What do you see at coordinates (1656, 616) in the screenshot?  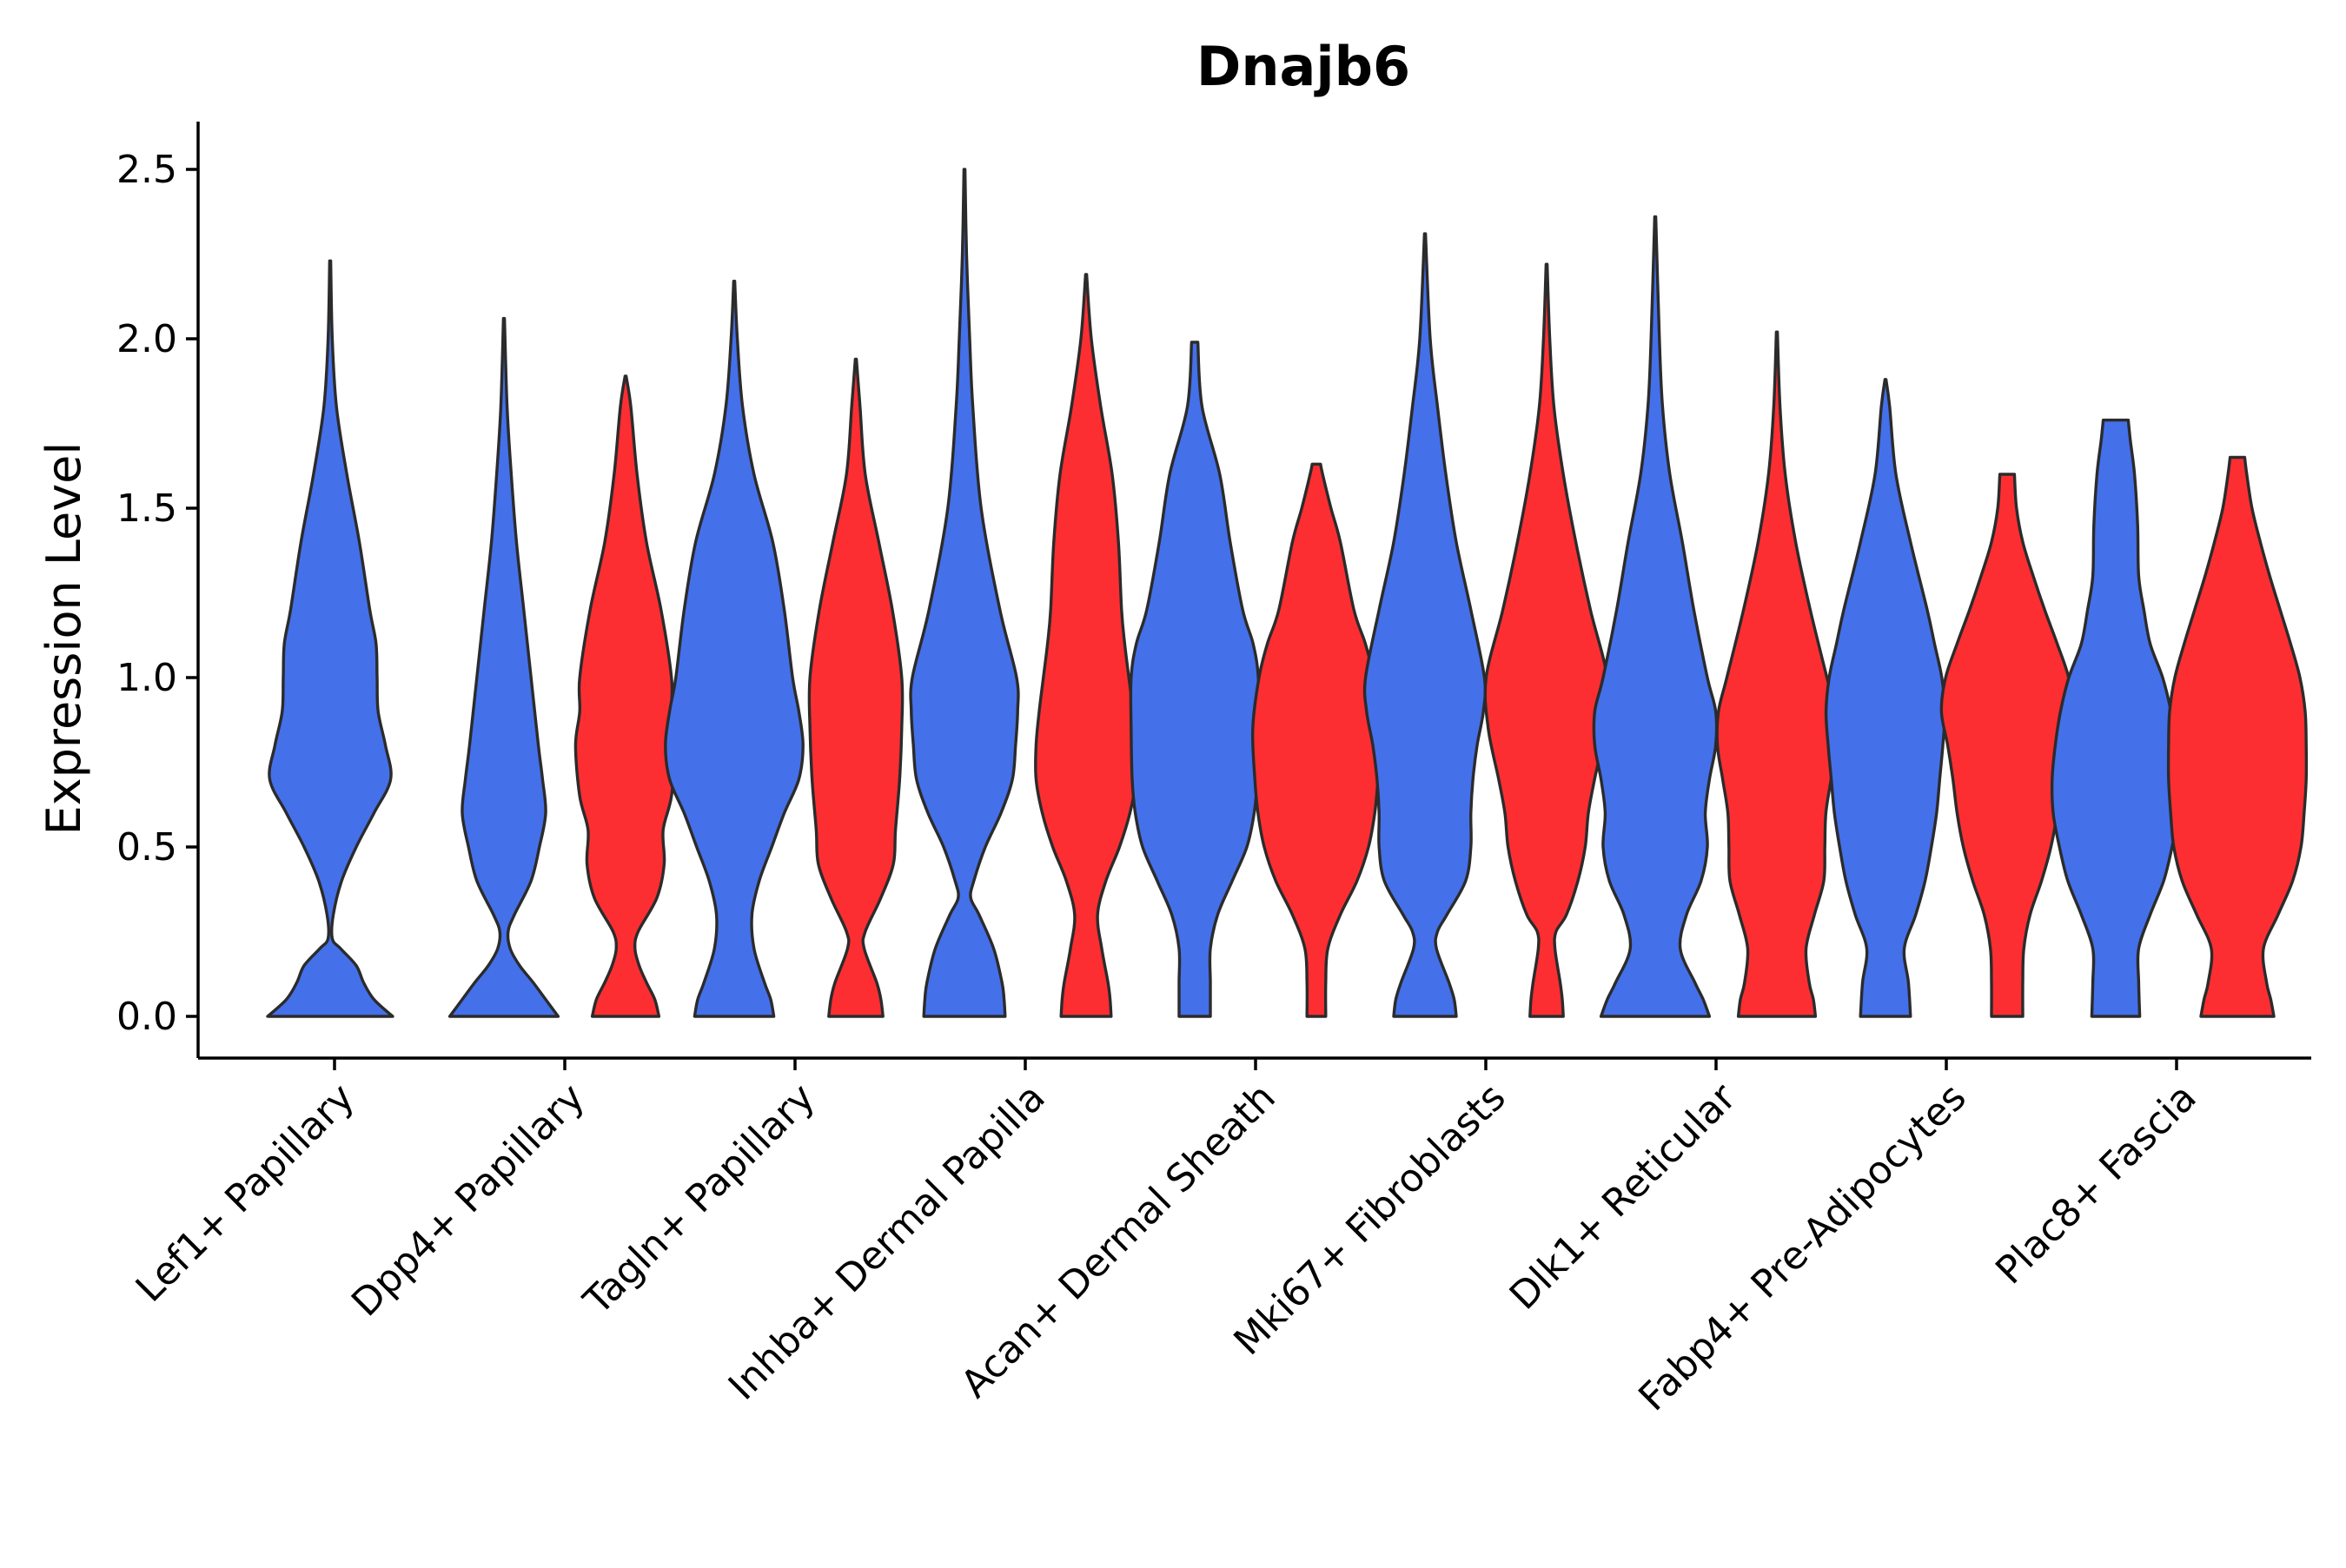 I see `violin-6-blue` at bounding box center [1656, 616].